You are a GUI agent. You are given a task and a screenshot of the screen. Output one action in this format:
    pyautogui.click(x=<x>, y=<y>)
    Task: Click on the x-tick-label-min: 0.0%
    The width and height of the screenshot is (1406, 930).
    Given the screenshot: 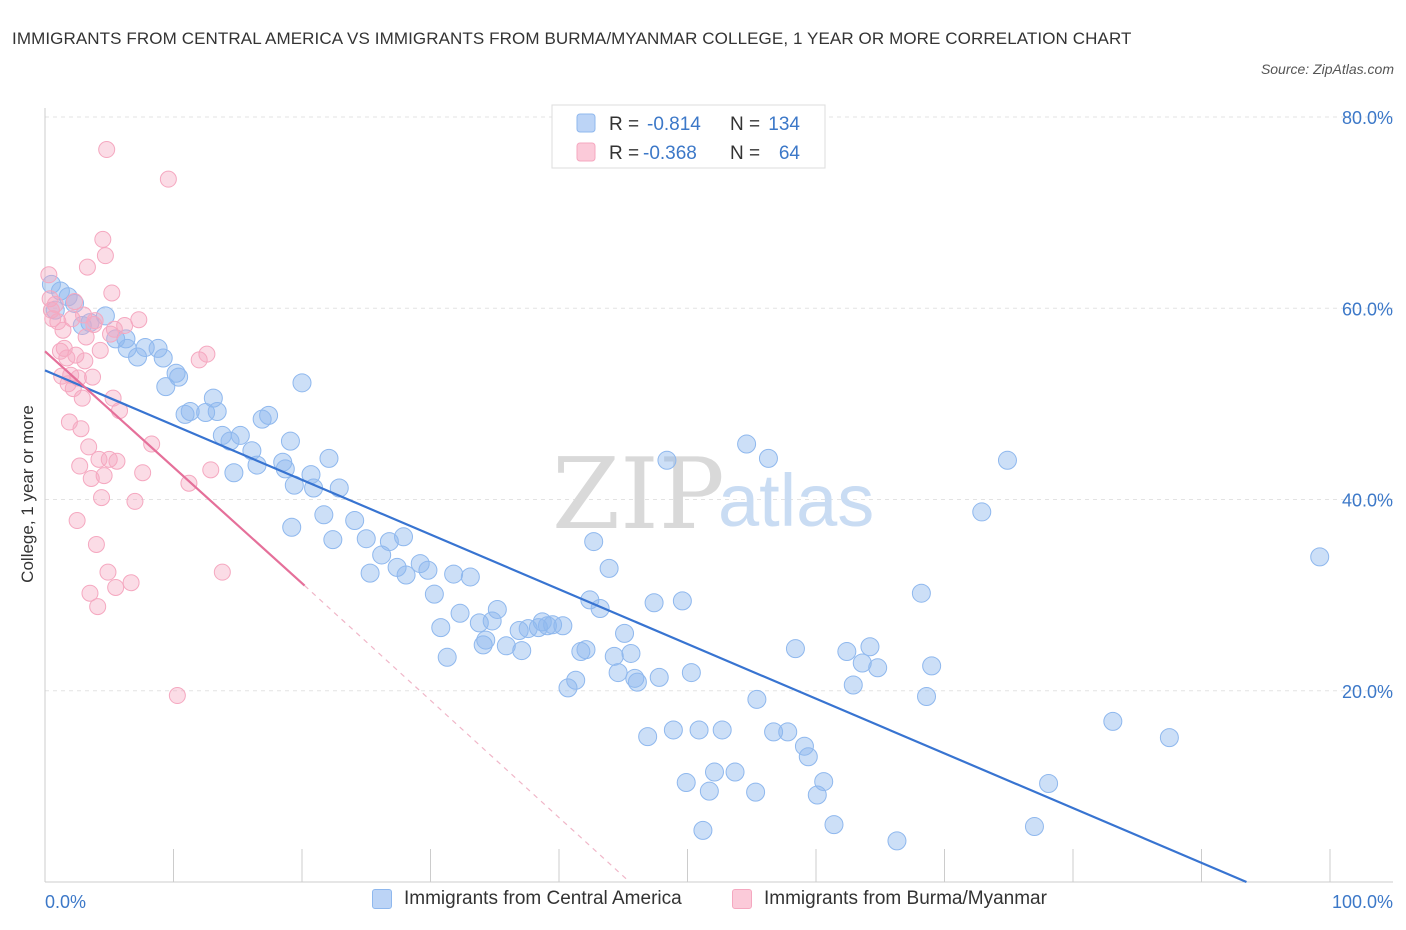 What is the action you would take?
    pyautogui.click(x=65, y=902)
    